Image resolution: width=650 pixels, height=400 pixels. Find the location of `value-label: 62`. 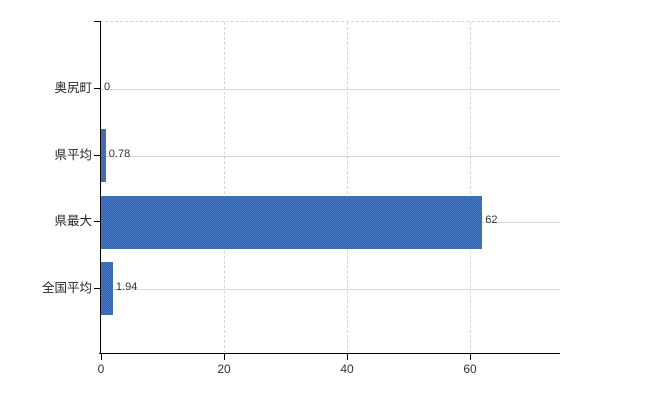

value-label: 62 is located at coordinates (491, 220).